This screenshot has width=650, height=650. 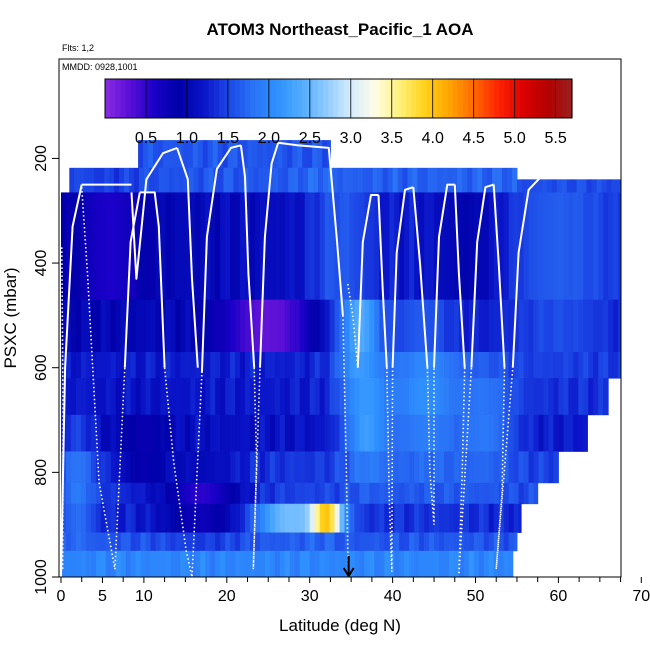 I want to click on x-tick-label: 5, so click(x=102, y=596).